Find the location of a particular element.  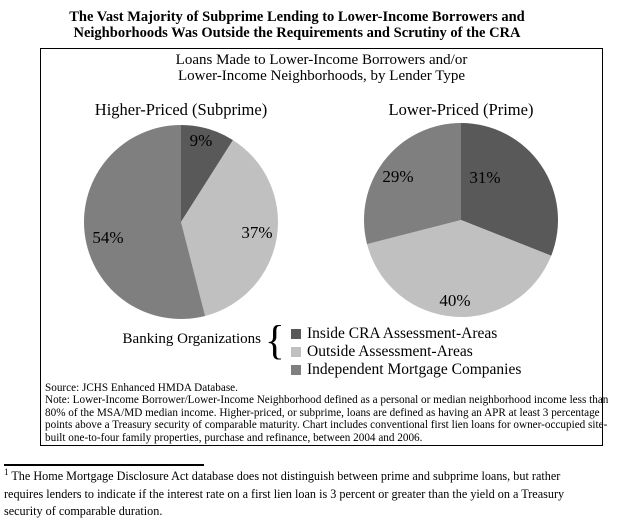

pie-label-subprime-independent: 54% is located at coordinates (108, 237).